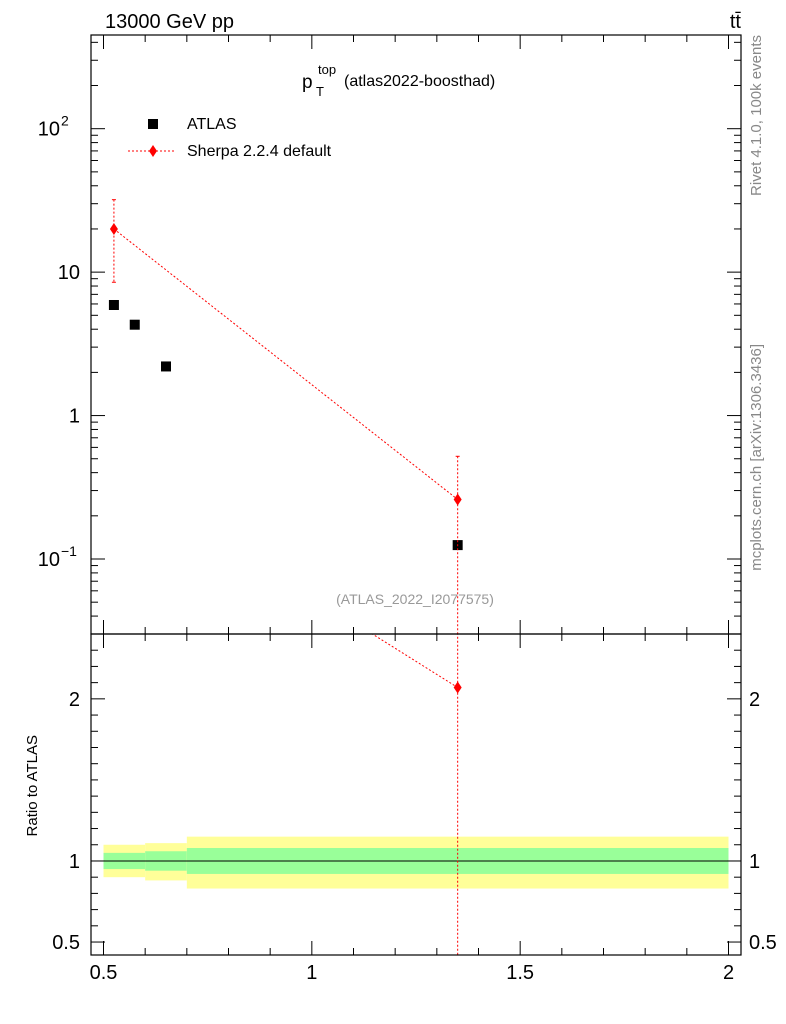 This screenshot has width=786, height=1024. Describe the element at coordinates (754, 700) in the screenshot. I see `ratio-y-tick-label-right-2: 2` at that location.